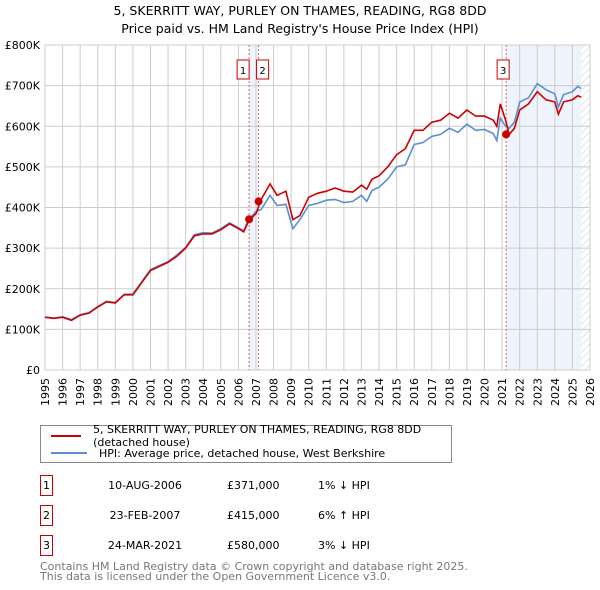 The width and height of the screenshot is (600, 590). I want to click on x-tick-label: 1997, so click(80, 392).